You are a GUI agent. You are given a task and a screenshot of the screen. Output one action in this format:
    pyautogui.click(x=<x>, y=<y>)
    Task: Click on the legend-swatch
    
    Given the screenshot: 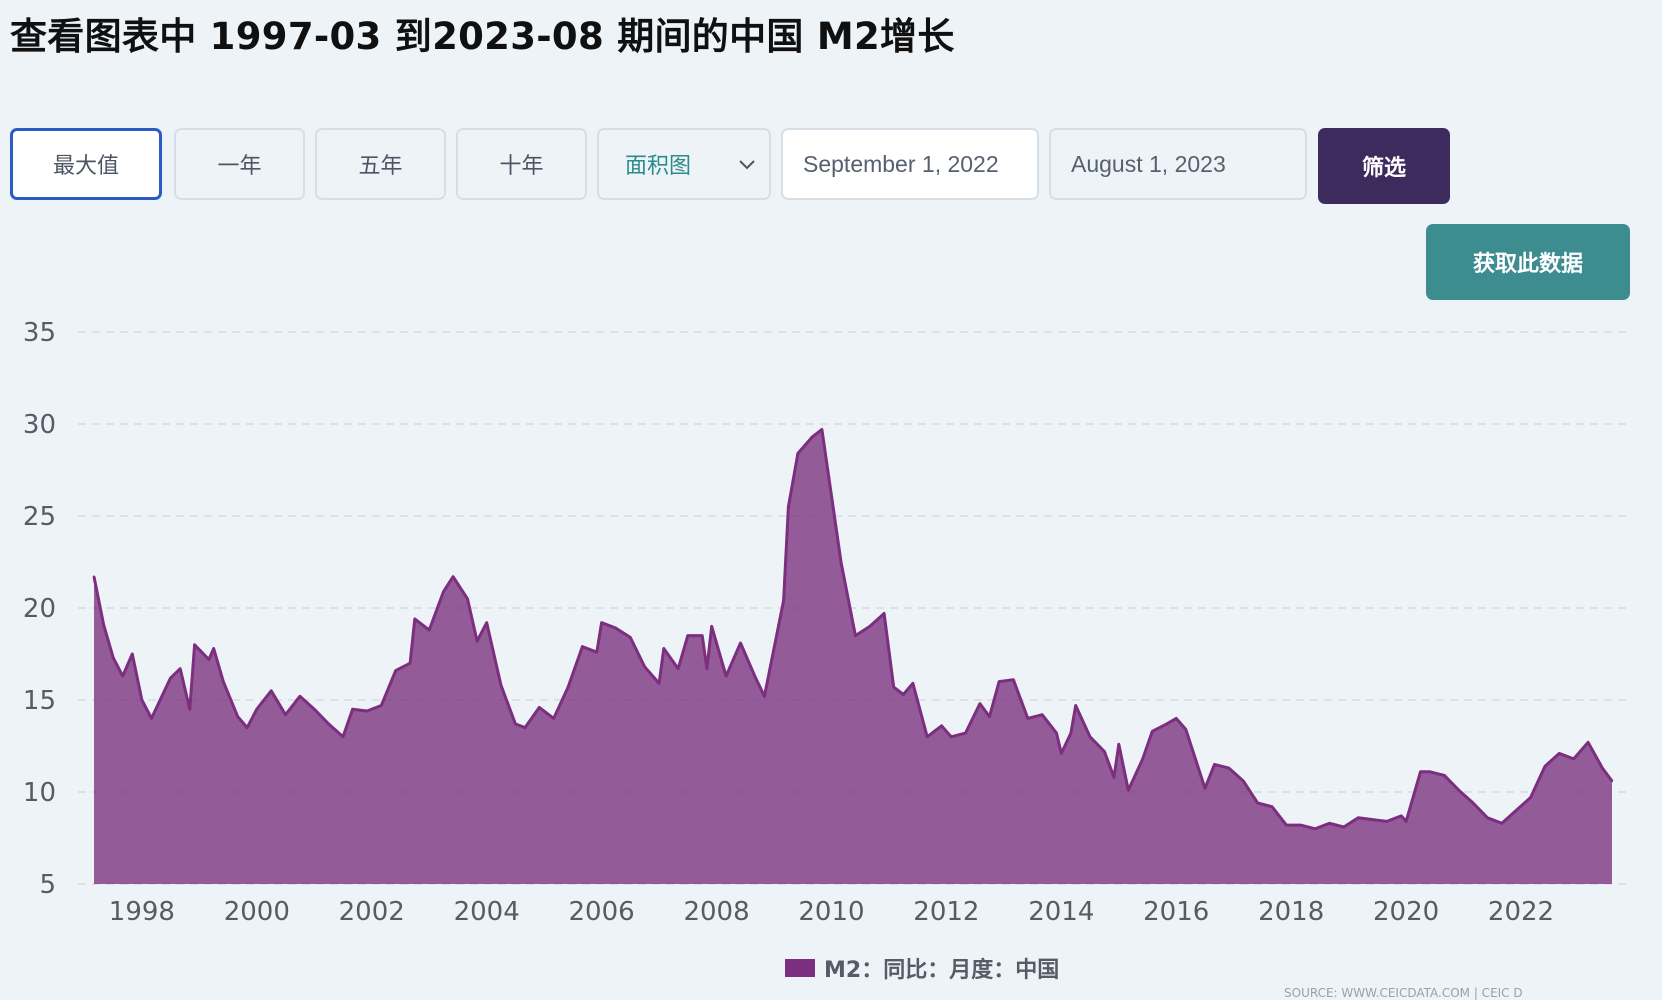 What is the action you would take?
    pyautogui.click(x=800, y=968)
    